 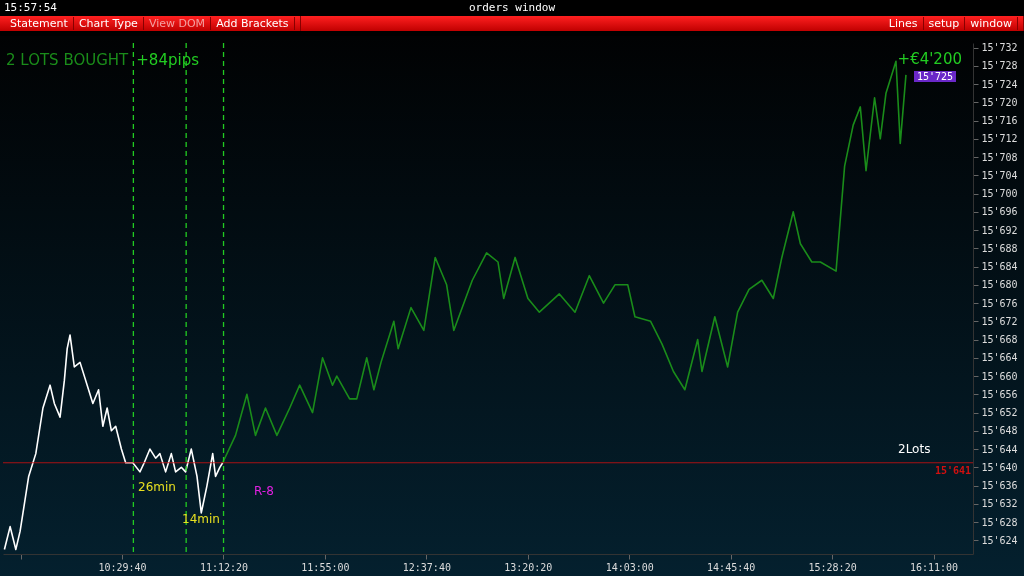 What do you see at coordinates (426, 567) in the screenshot?
I see `x-tick-label: 12:37:40` at bounding box center [426, 567].